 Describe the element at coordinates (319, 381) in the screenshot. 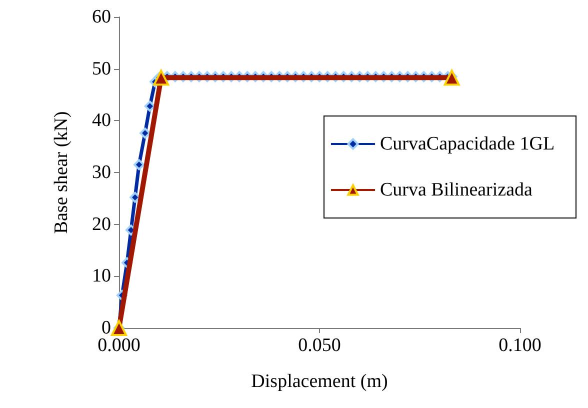

I see `x-axis-title: Displacement (m)` at that location.